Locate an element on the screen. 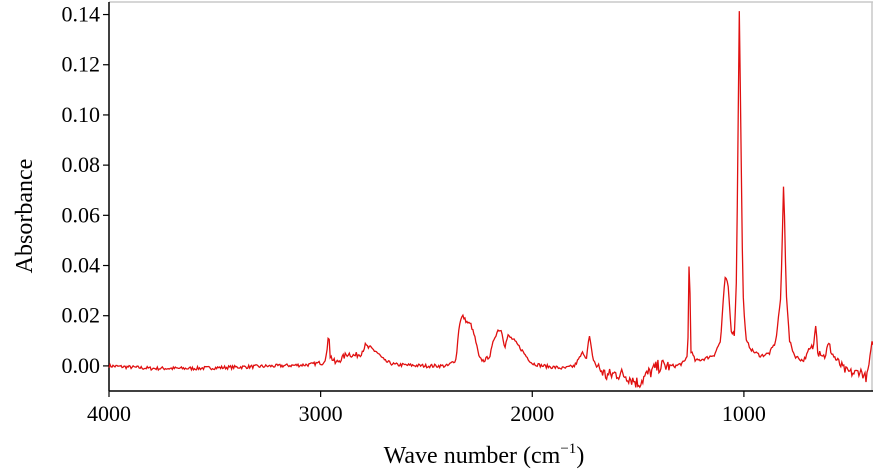 The width and height of the screenshot is (873, 475). y-tick-label: 0.06 is located at coordinates (81, 214).